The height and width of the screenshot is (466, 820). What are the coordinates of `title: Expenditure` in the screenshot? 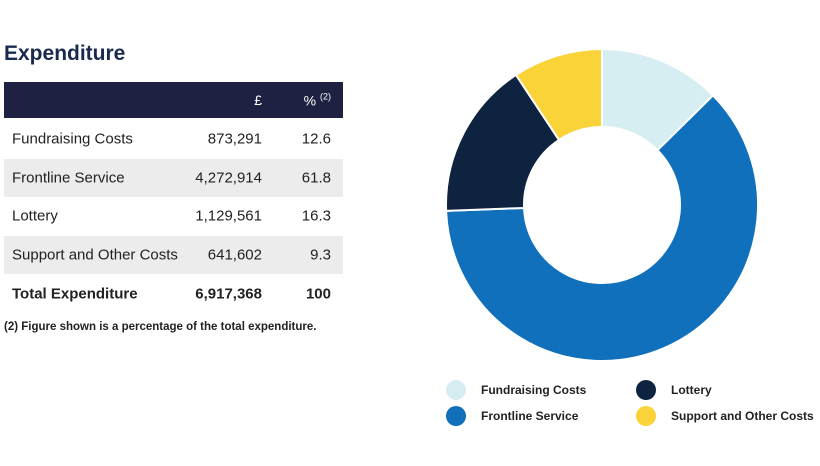 It's located at (65, 53).